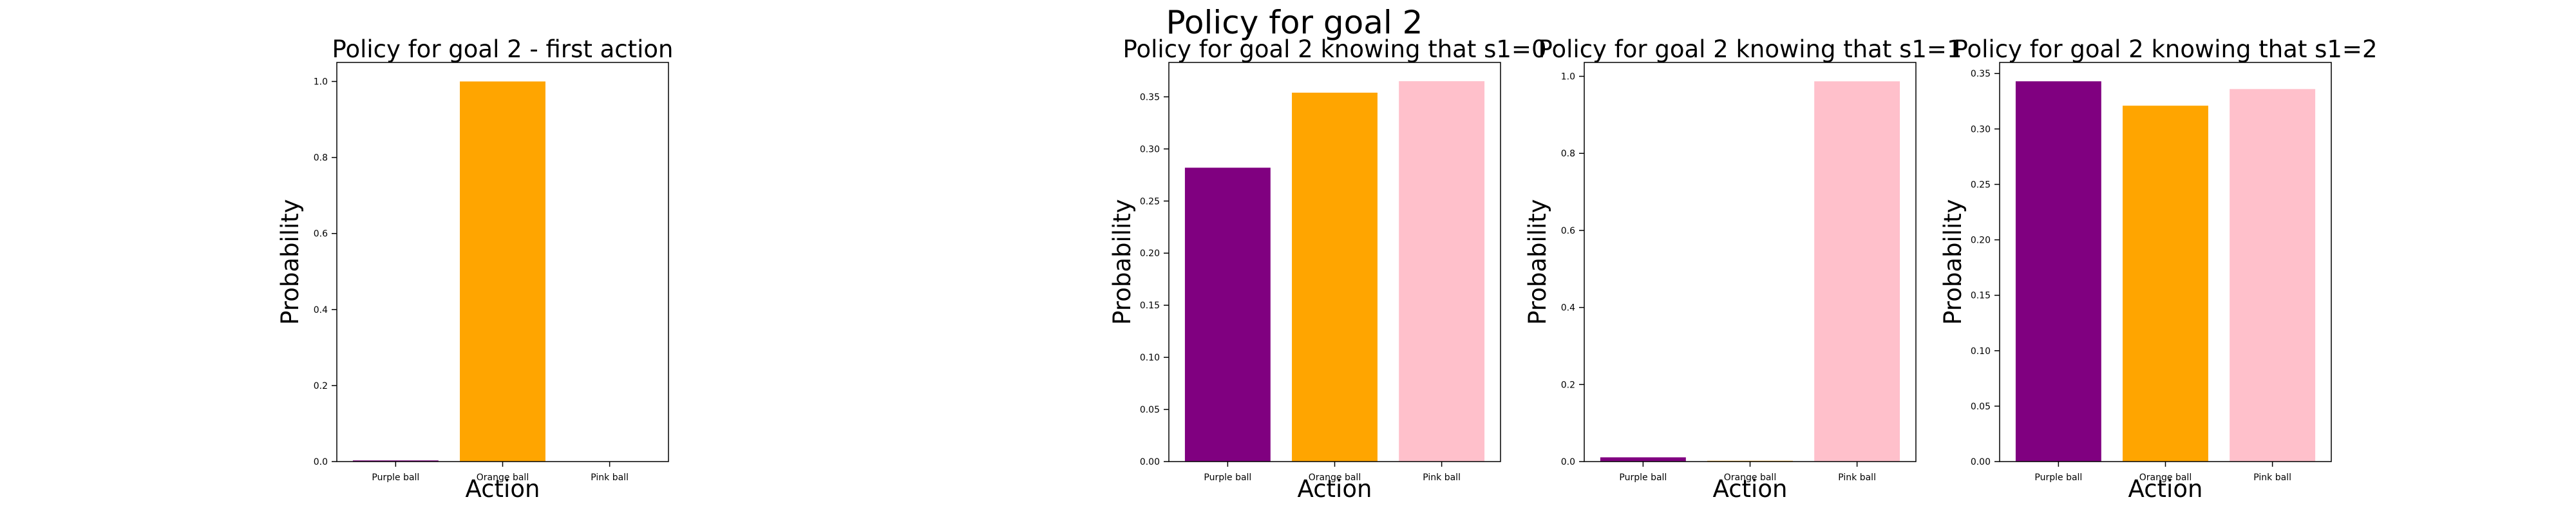 The image size is (2576, 515). I want to click on chart-title: Policy for goal 2 - first action, so click(502, 49).